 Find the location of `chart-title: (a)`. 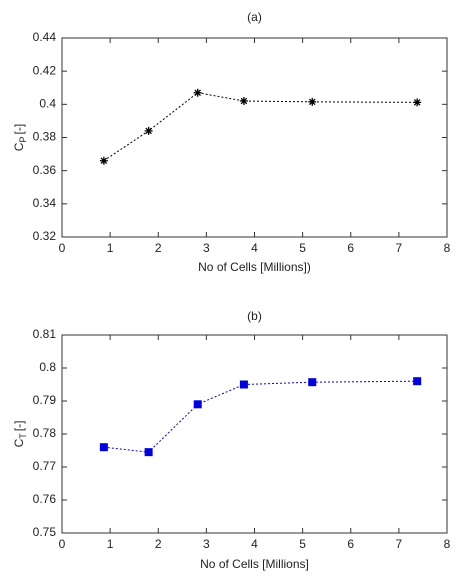

chart-title: (a) is located at coordinates (254, 17).